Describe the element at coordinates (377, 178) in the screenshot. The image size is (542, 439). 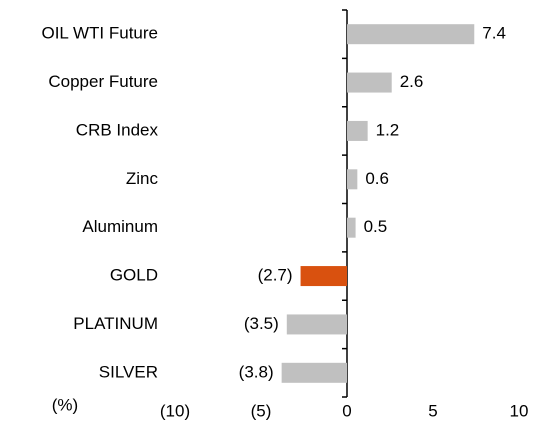
I see `value-label: 0.6` at that location.